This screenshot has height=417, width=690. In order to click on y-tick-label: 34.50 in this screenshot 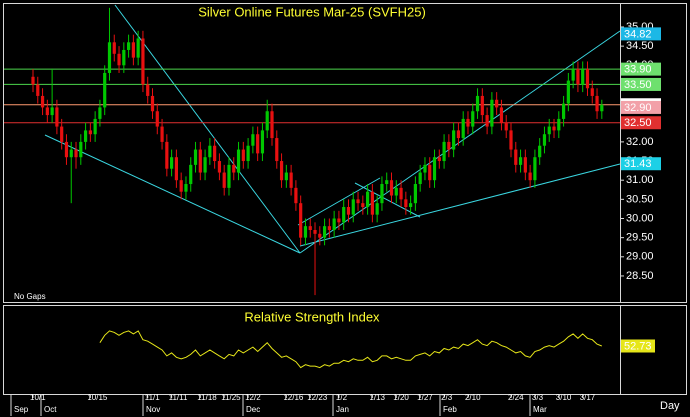, I will do `click(640, 46)`.